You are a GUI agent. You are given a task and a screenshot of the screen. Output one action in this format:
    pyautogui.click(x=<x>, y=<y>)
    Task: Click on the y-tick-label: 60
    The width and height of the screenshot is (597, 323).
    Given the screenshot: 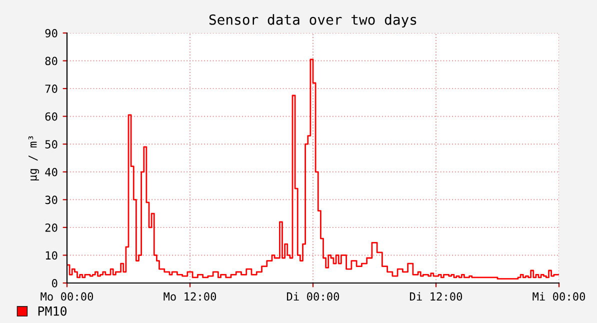 What is the action you would take?
    pyautogui.click(x=51, y=116)
    